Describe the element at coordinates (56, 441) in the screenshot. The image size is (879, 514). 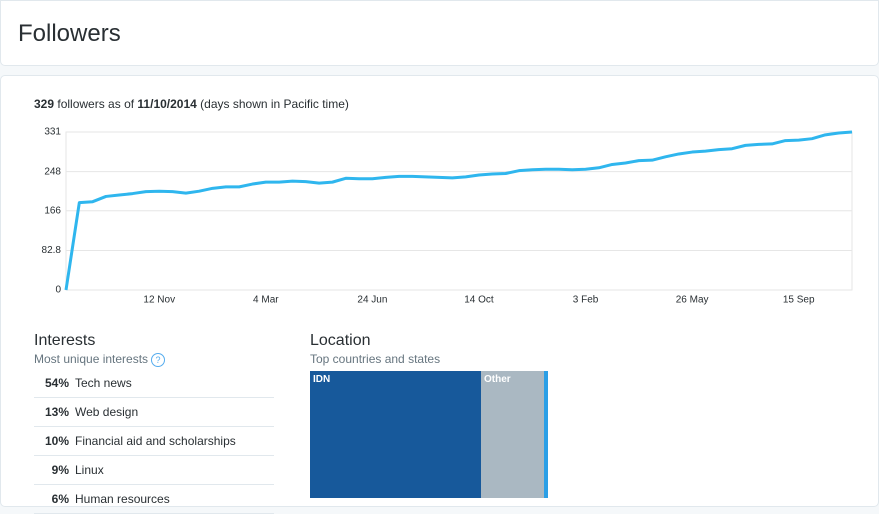
I see `percent: 10%` at that location.